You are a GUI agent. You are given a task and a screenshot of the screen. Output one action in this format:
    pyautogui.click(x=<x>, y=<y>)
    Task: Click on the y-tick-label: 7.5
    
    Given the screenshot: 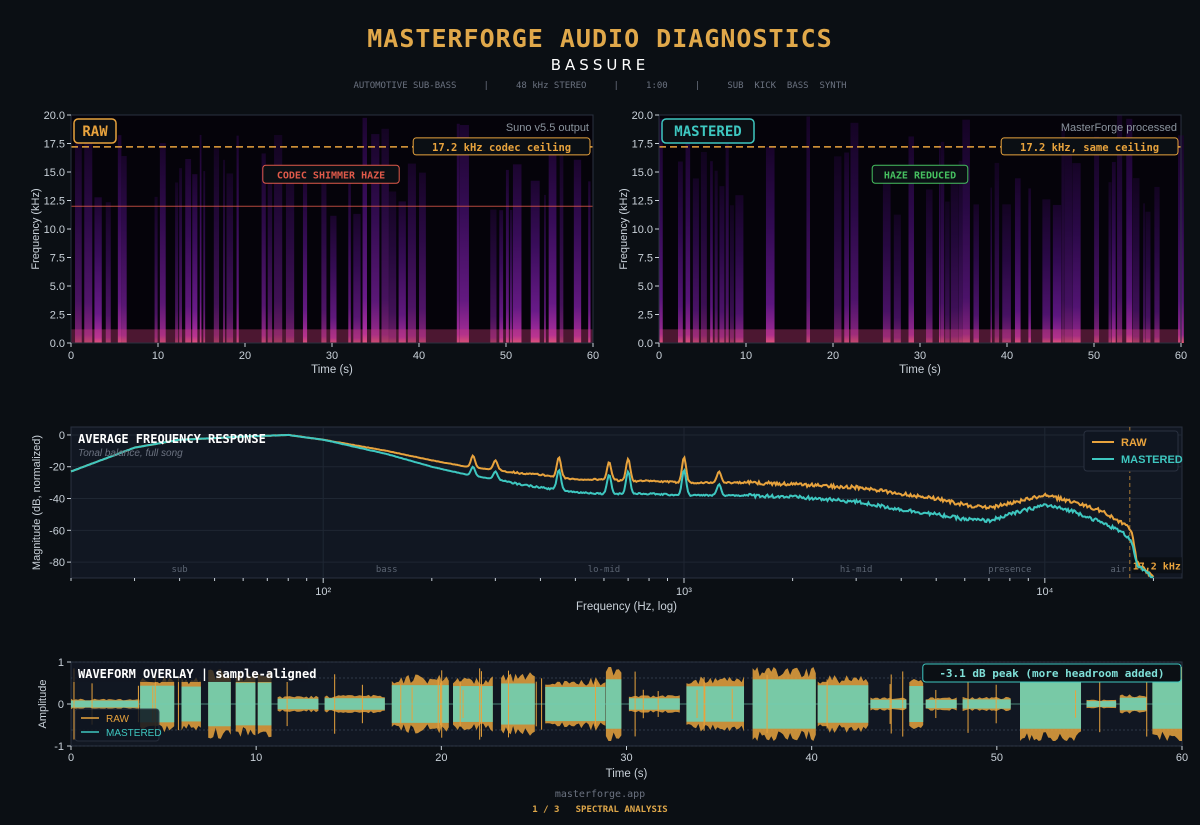 What is the action you would take?
    pyautogui.click(x=57, y=259)
    